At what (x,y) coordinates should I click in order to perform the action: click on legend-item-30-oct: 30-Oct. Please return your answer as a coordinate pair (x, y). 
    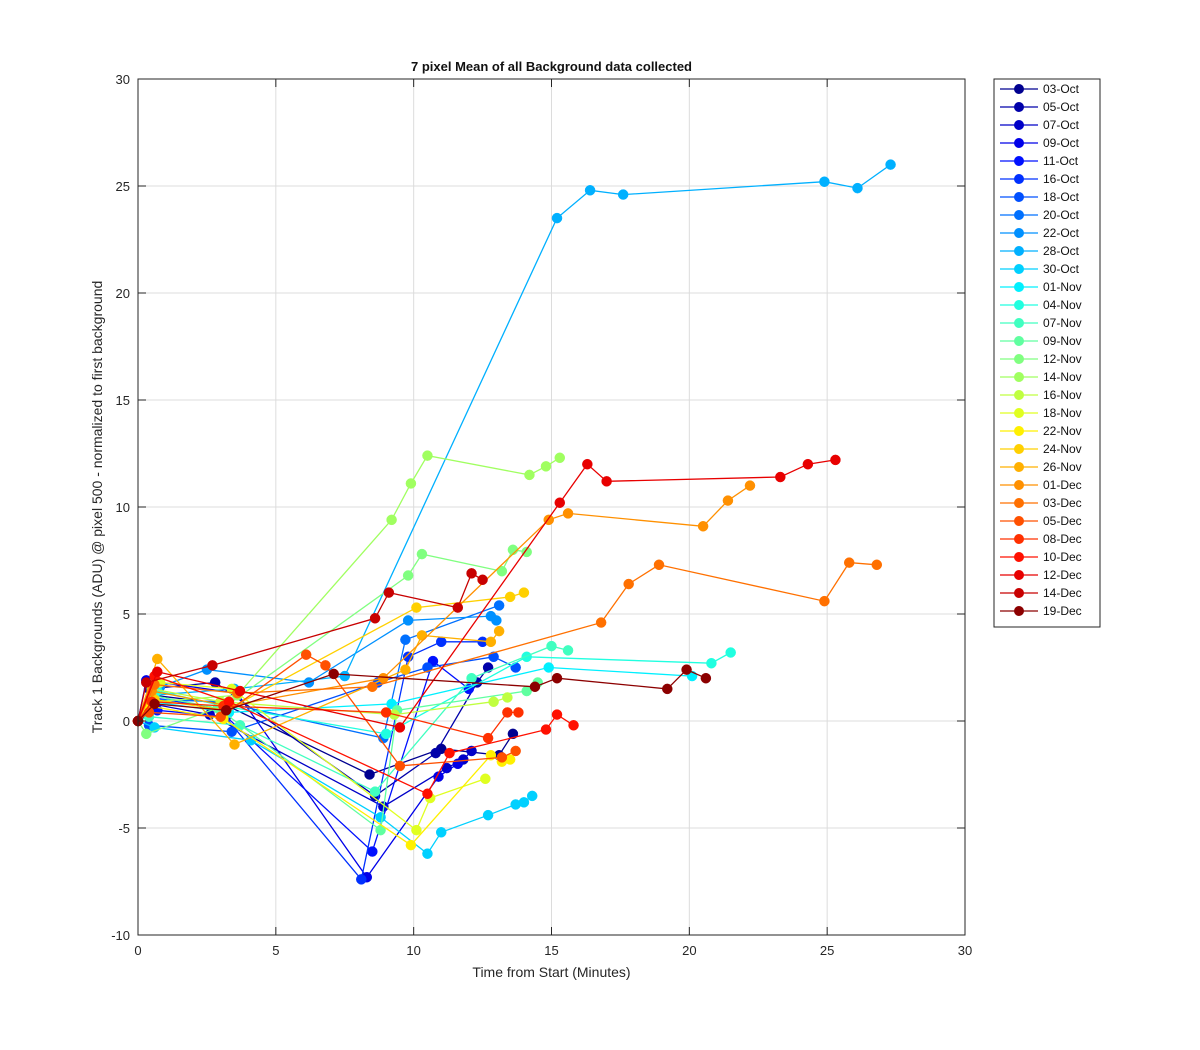
    Looking at the image, I should click on (1040, 269).